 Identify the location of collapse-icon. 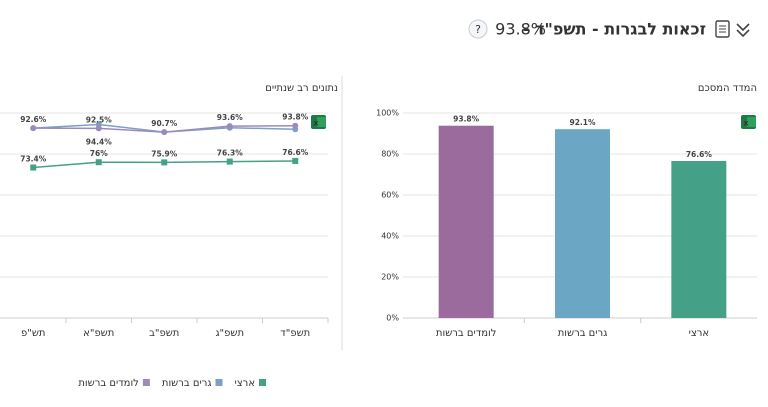
(743, 30).